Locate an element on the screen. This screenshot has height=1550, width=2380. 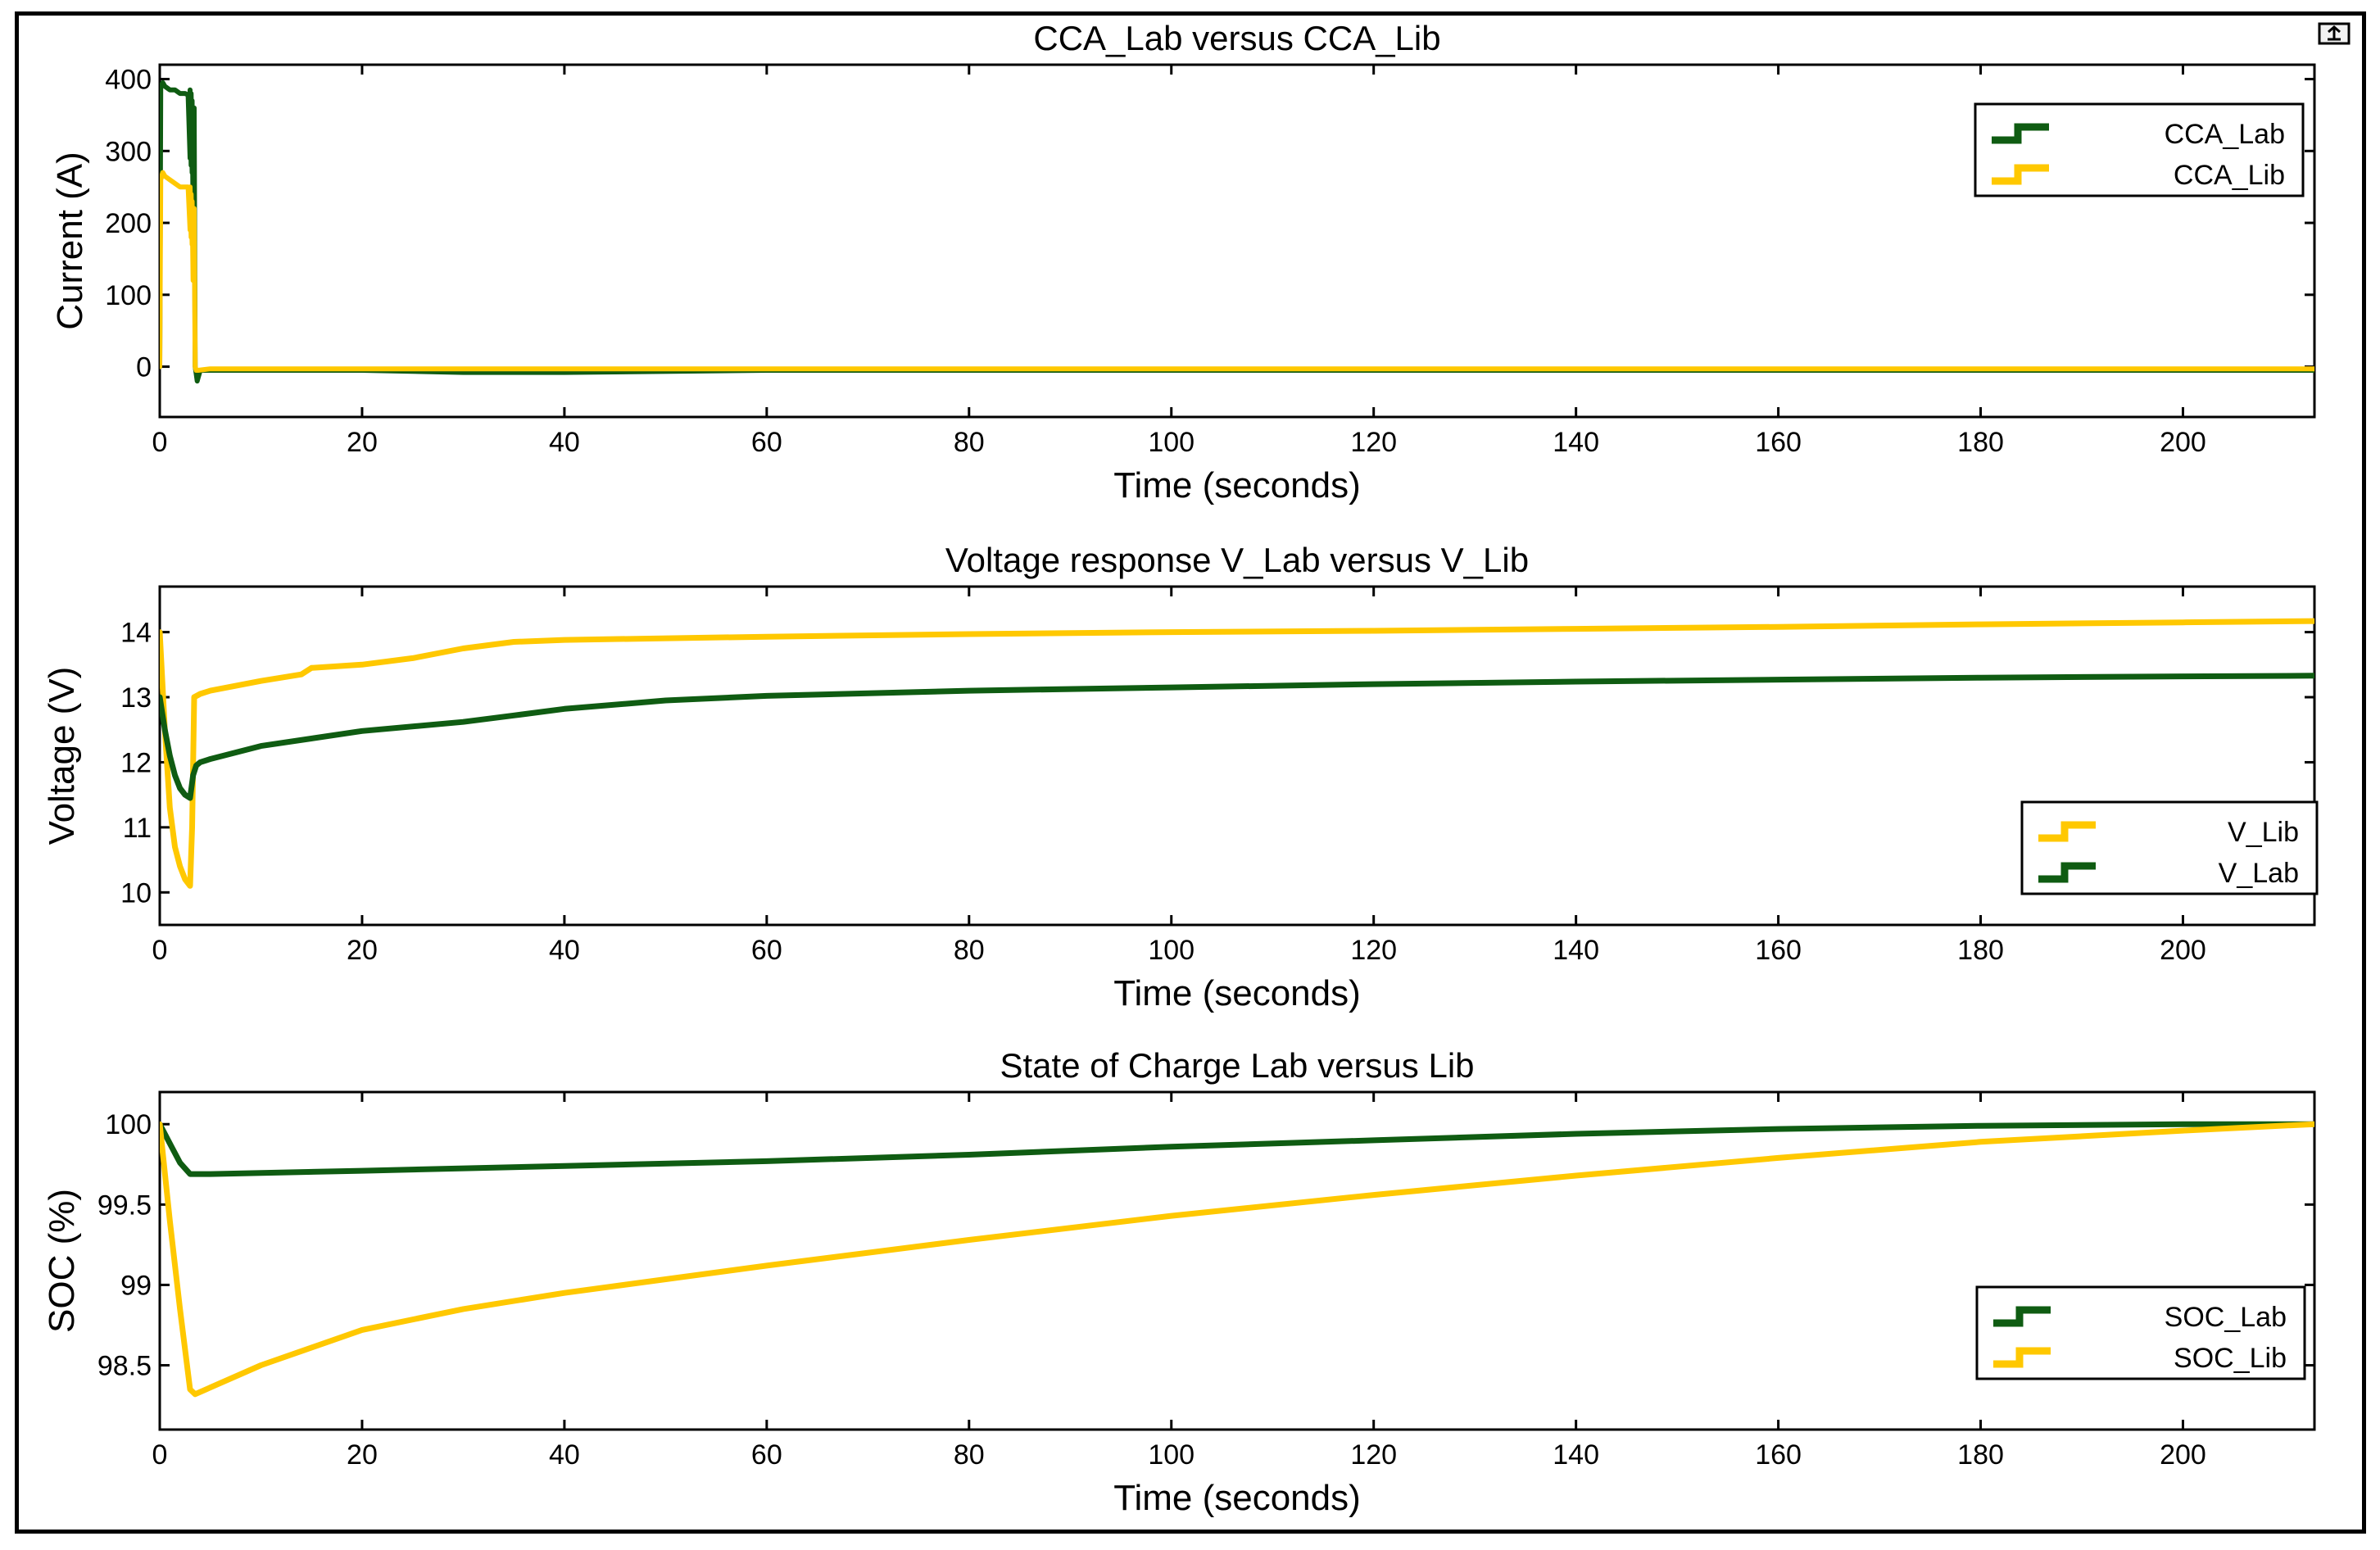
chart-legend: CCA_Lab CCA_Lib is located at coordinates (2139, 149).